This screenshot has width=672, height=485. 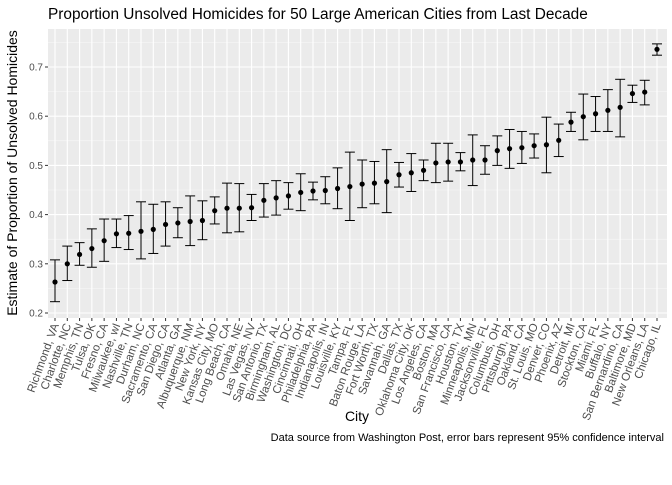 What do you see at coordinates (36, 117) in the screenshot?
I see `y-tick-label: 0.6` at bounding box center [36, 117].